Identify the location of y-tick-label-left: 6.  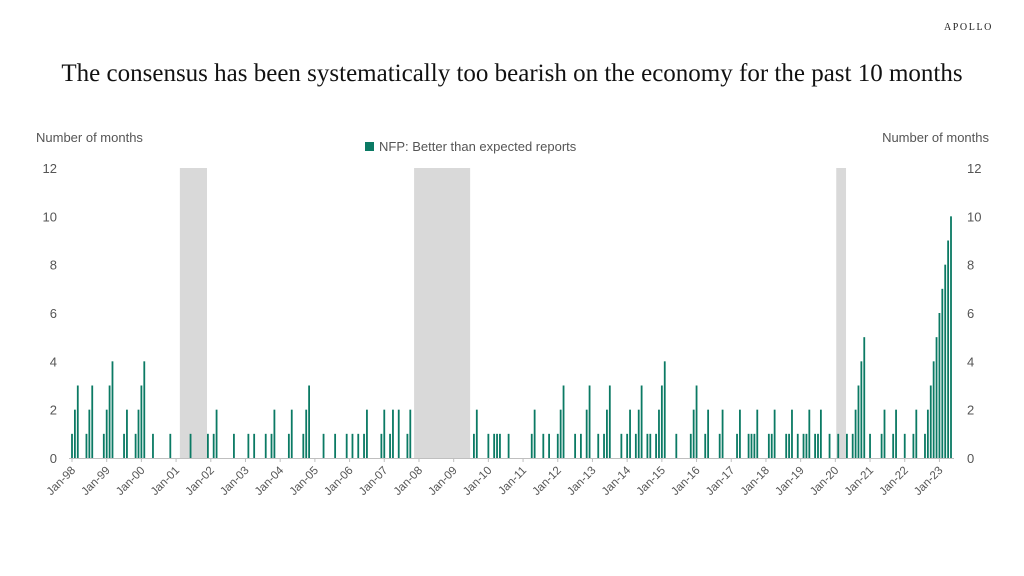
(53, 313).